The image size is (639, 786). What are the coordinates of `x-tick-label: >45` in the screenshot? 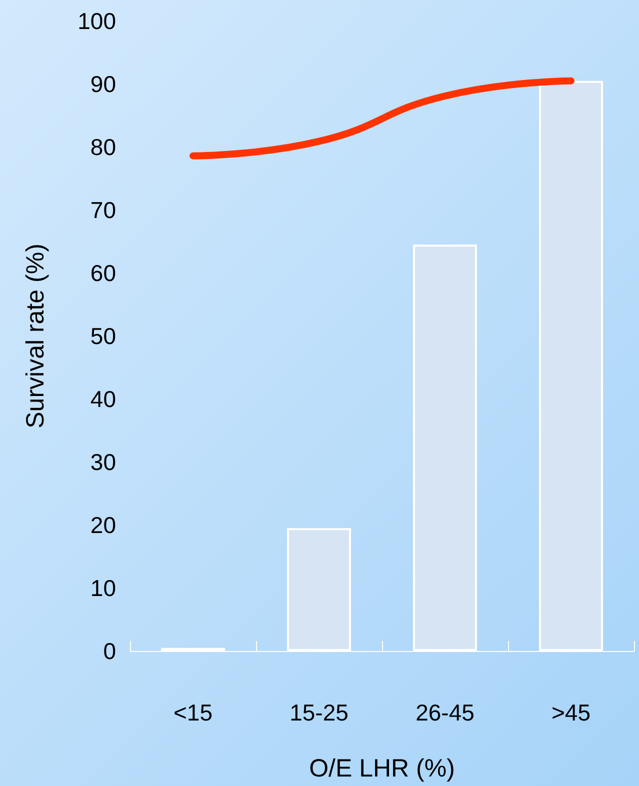 It's located at (571, 713).